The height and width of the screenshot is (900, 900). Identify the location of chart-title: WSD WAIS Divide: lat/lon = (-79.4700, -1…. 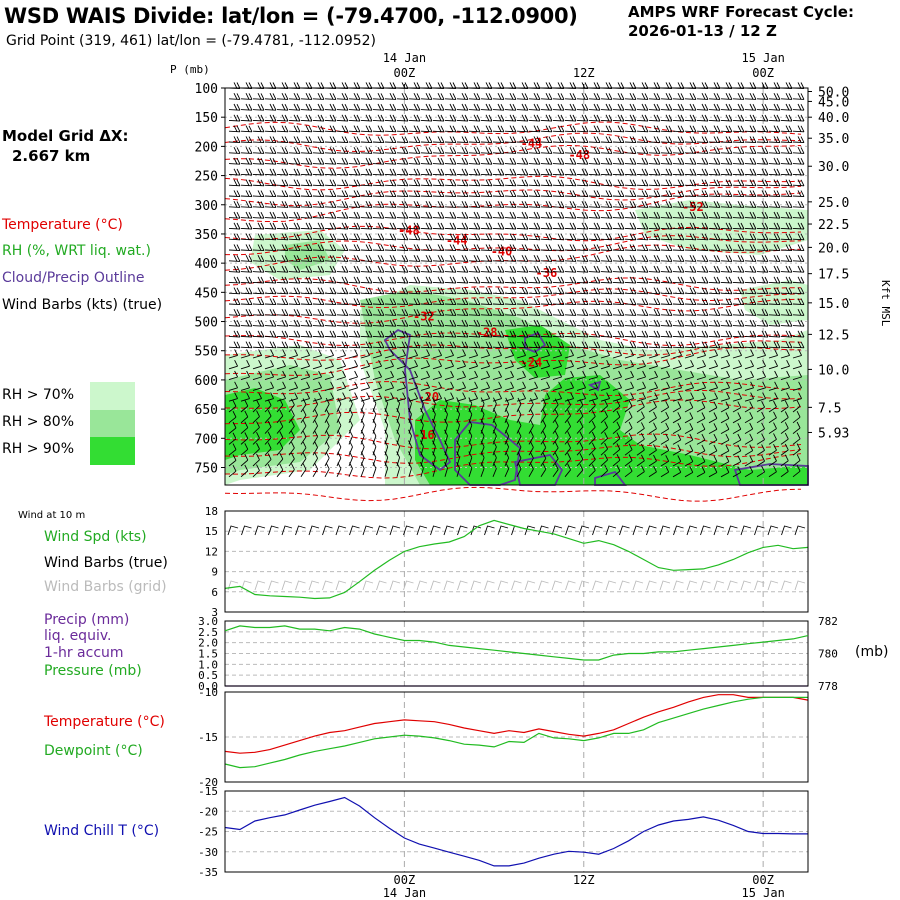
(291, 16).